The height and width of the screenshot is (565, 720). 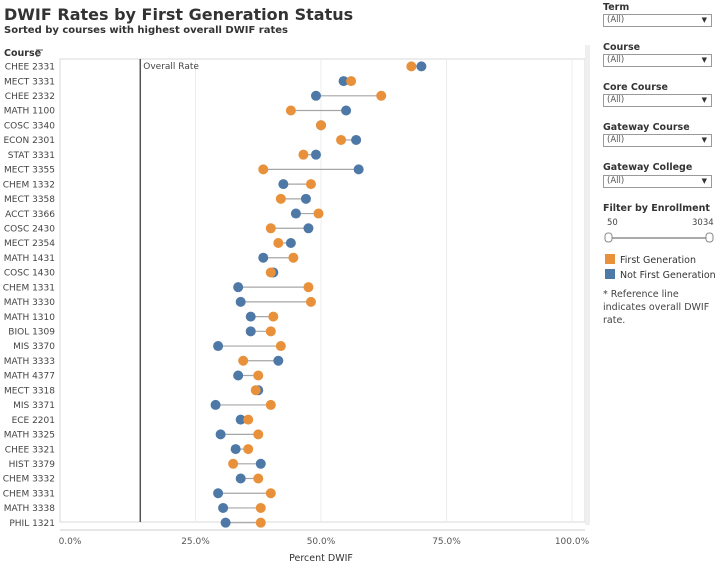 What do you see at coordinates (587, 285) in the screenshot?
I see `scrollbar` at bounding box center [587, 285].